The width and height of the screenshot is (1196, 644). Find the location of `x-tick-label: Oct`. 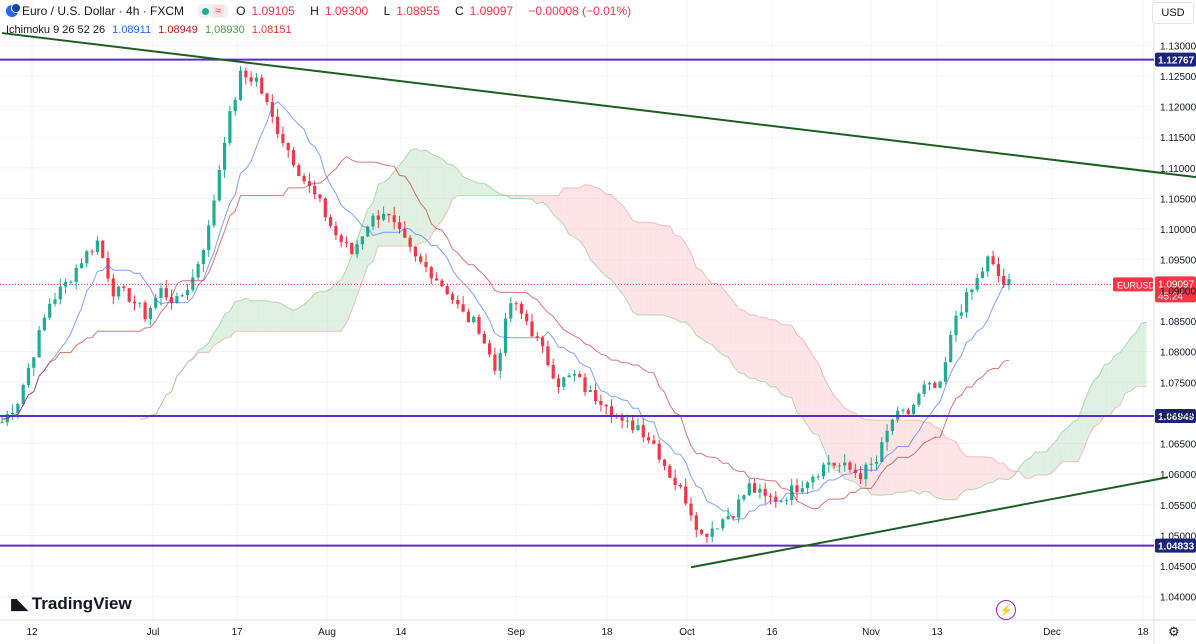

x-tick-label: Oct is located at coordinates (687, 632).